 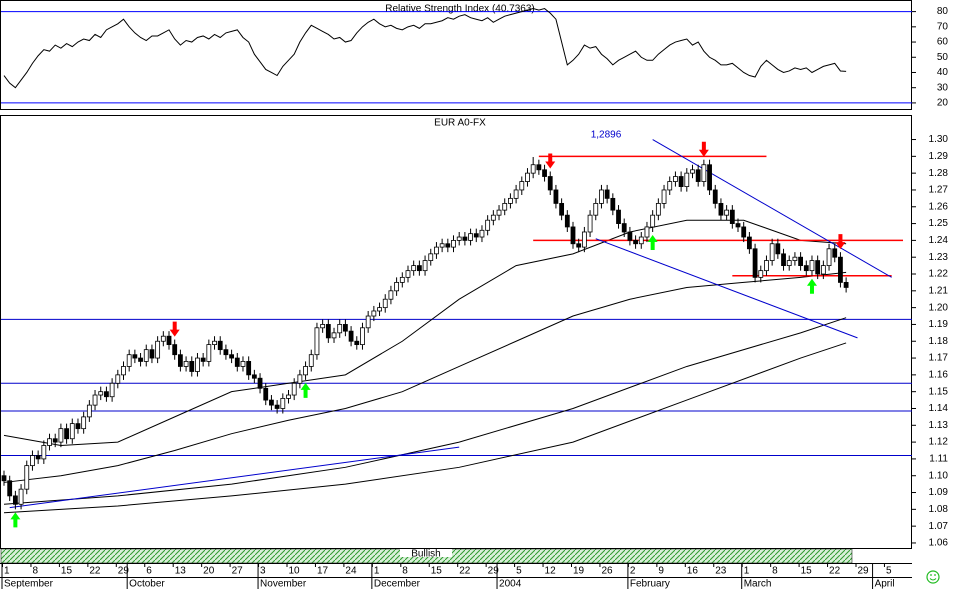 What do you see at coordinates (283, 584) in the screenshot?
I see `month-label: November` at bounding box center [283, 584].